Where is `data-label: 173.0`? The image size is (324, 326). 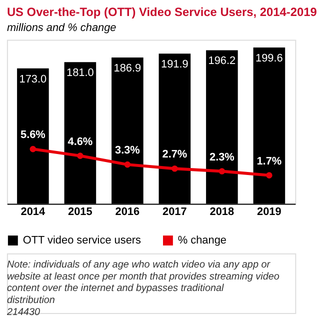
data-label: 173.0 is located at coordinates (33, 79).